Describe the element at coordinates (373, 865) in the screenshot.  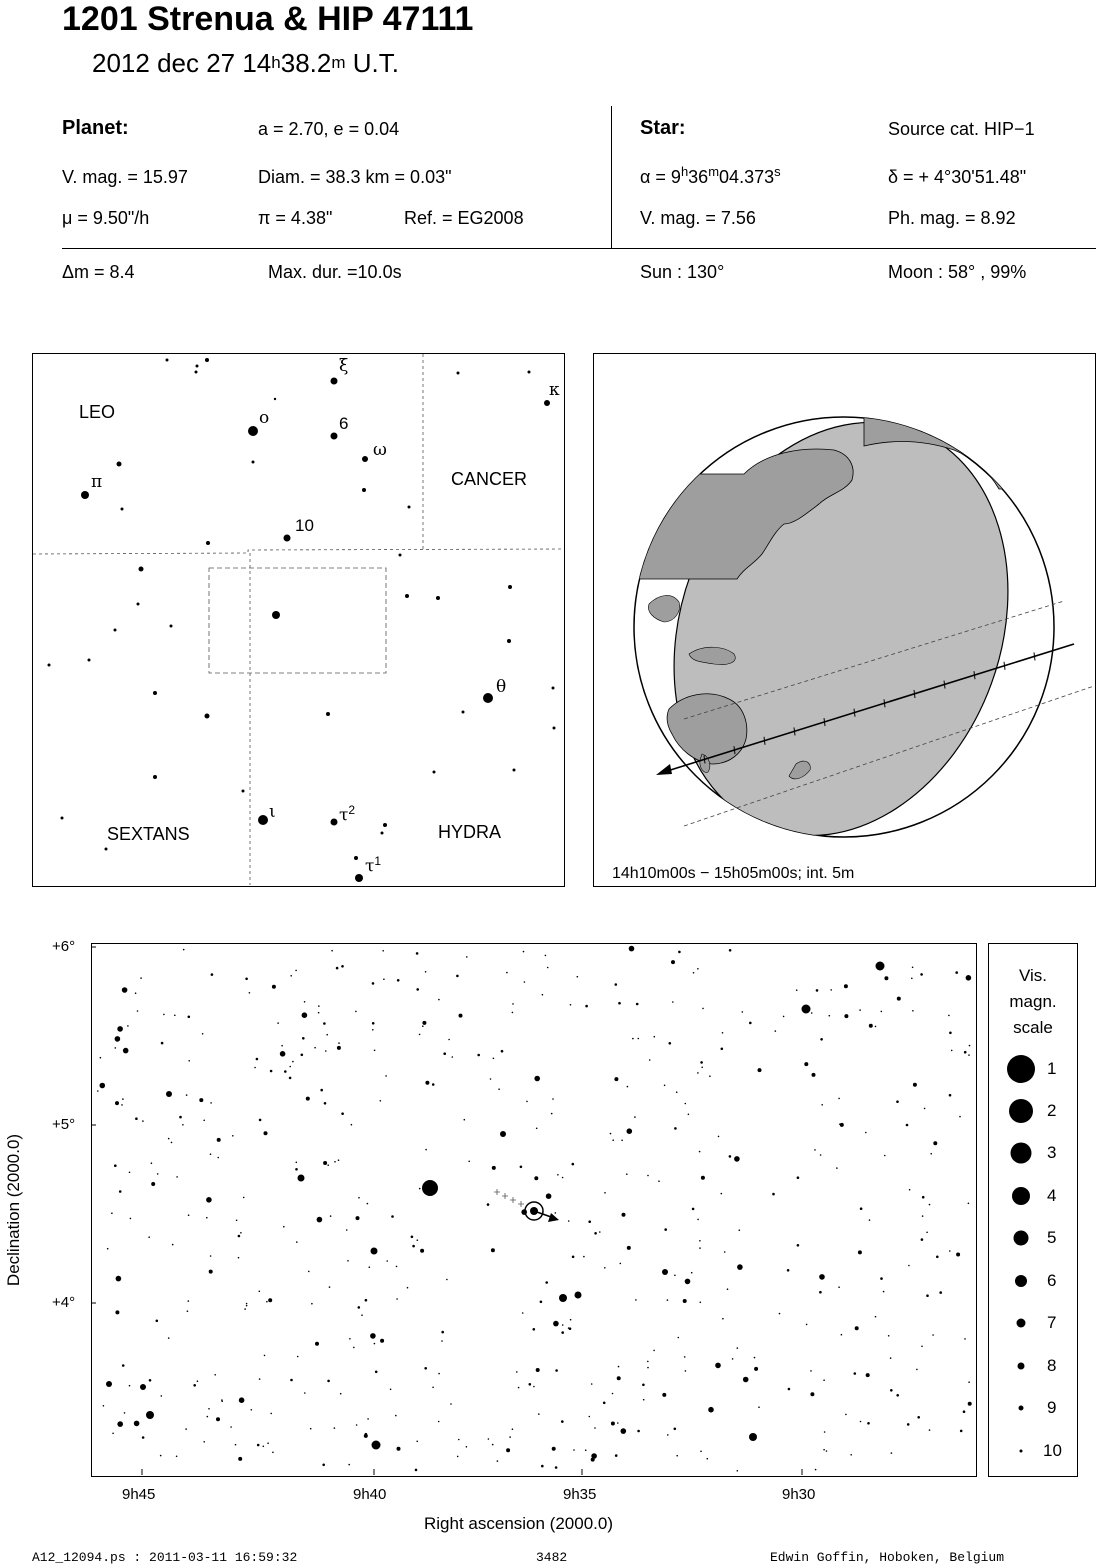
I see `star-label-tau1: τ1` at that location.